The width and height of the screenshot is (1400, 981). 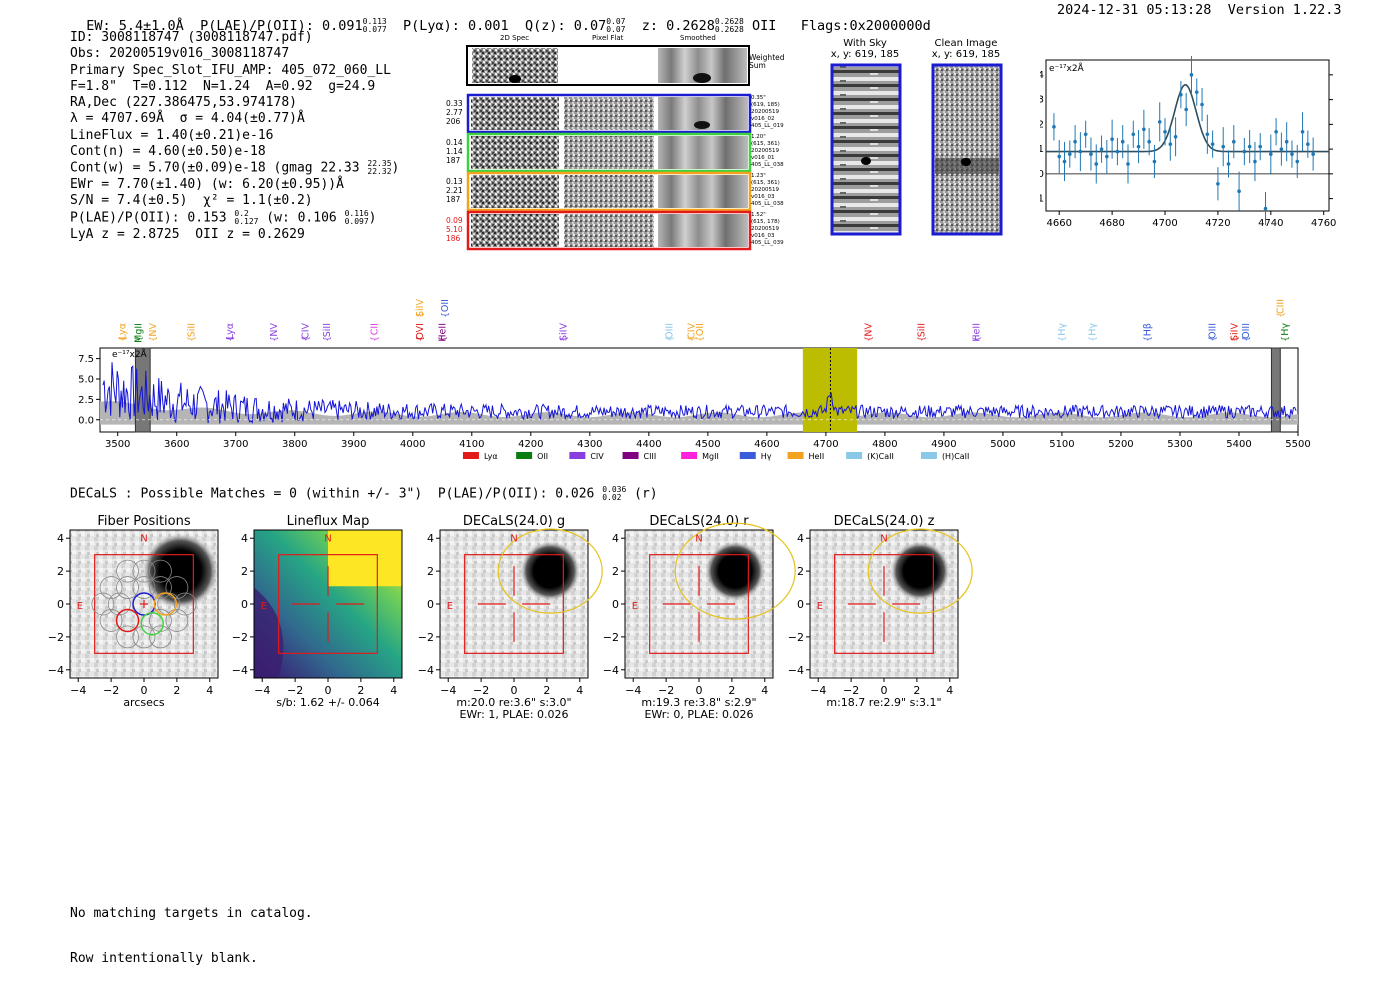 What do you see at coordinates (767, 151) in the screenshot?
I see `cutout-row-meta: 1.20" (615, 361) 20200519 v016_01 405_LL_038` at bounding box center [767, 151].